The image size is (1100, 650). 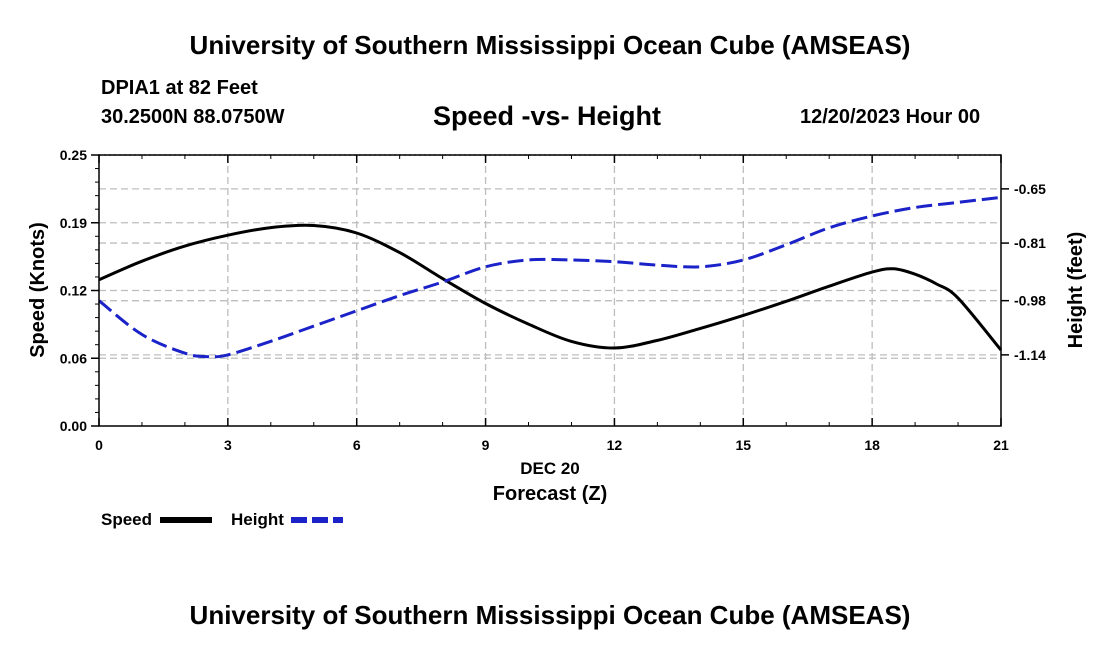 I want to click on y2-axis-label: Height (feet), so click(x=1076, y=290).